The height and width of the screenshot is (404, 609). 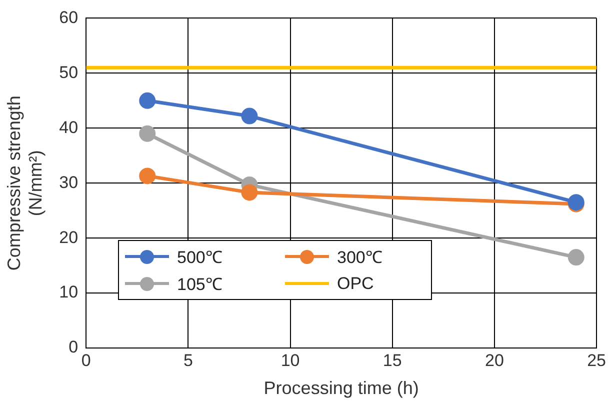 What do you see at coordinates (355, 284) in the screenshot?
I see `legend-label: OPC` at bounding box center [355, 284].